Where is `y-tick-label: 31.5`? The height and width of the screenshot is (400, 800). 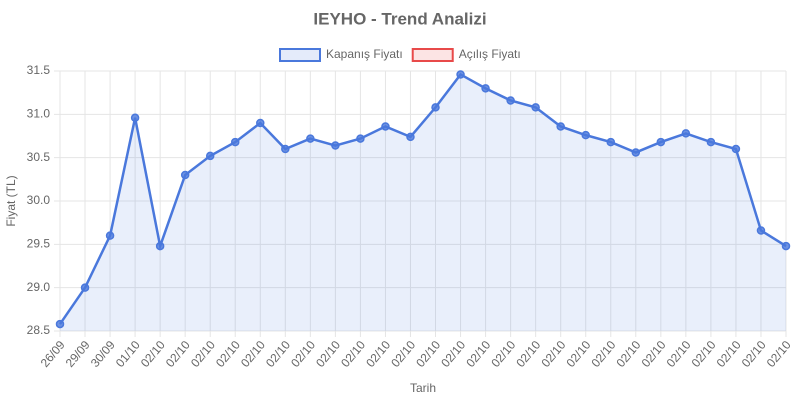 y-tick-label: 31.5 is located at coordinates (39, 70).